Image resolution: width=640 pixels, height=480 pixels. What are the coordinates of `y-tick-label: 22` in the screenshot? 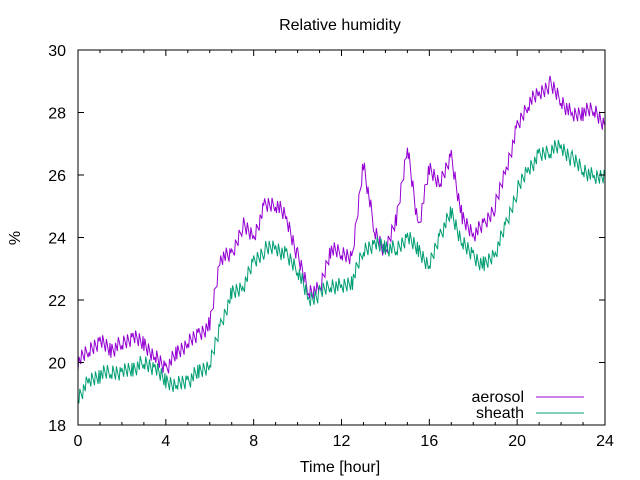 It's located at (57, 301).